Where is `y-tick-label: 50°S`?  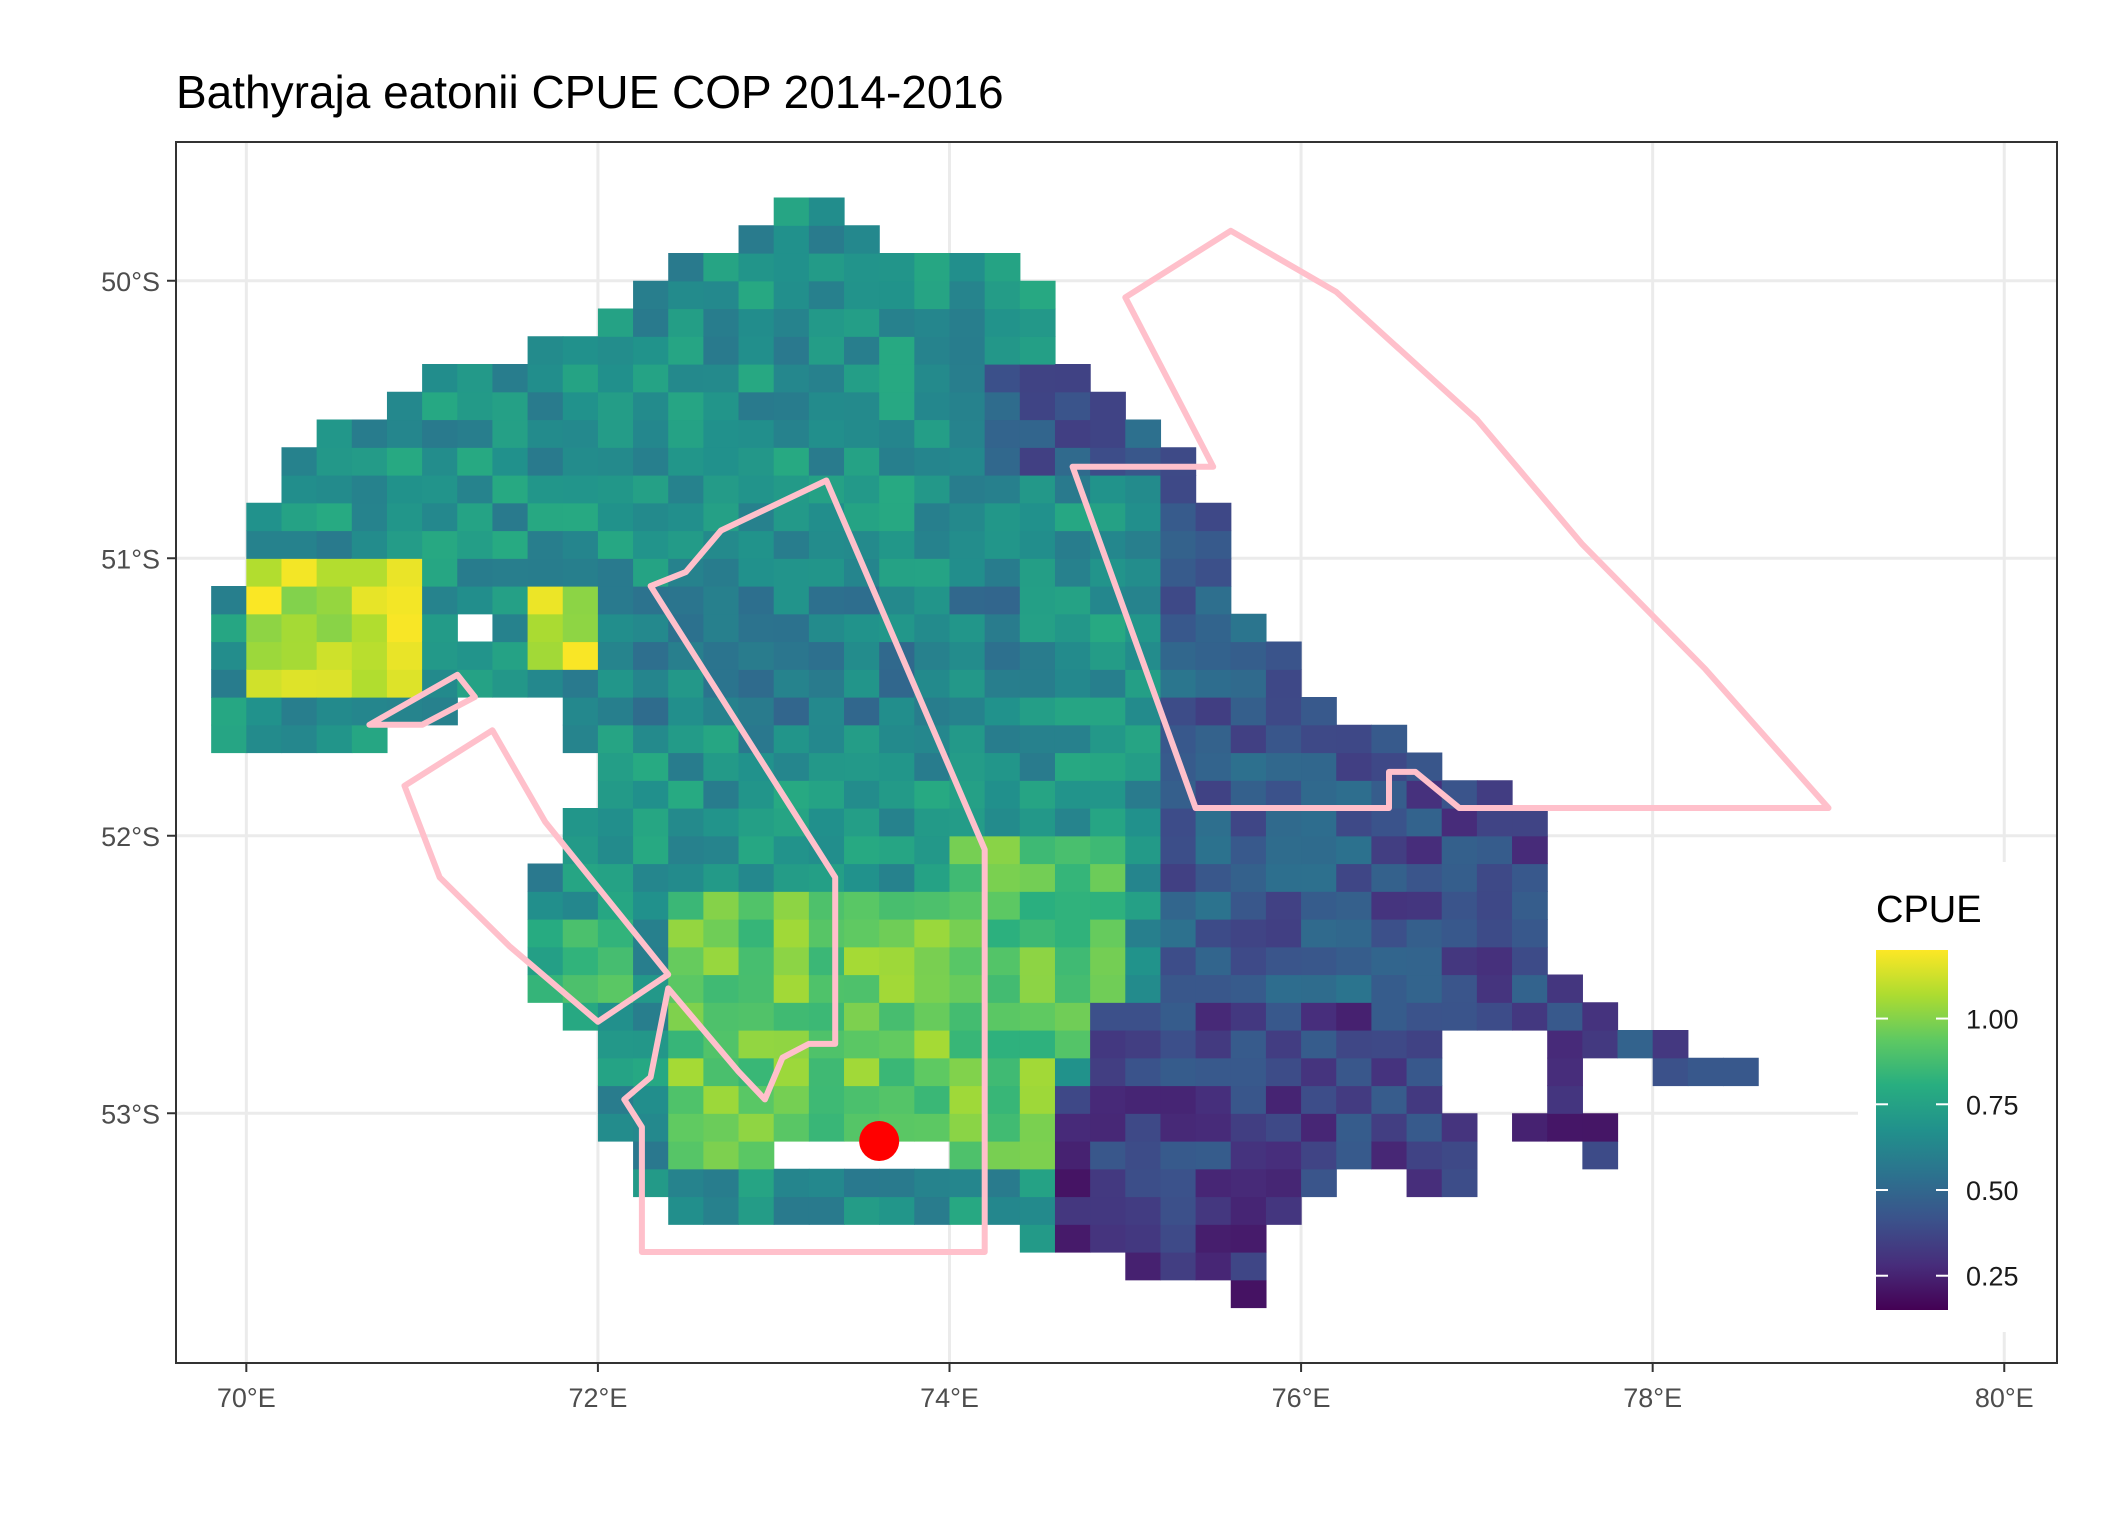
y-tick-label: 50°S is located at coordinates (130, 282).